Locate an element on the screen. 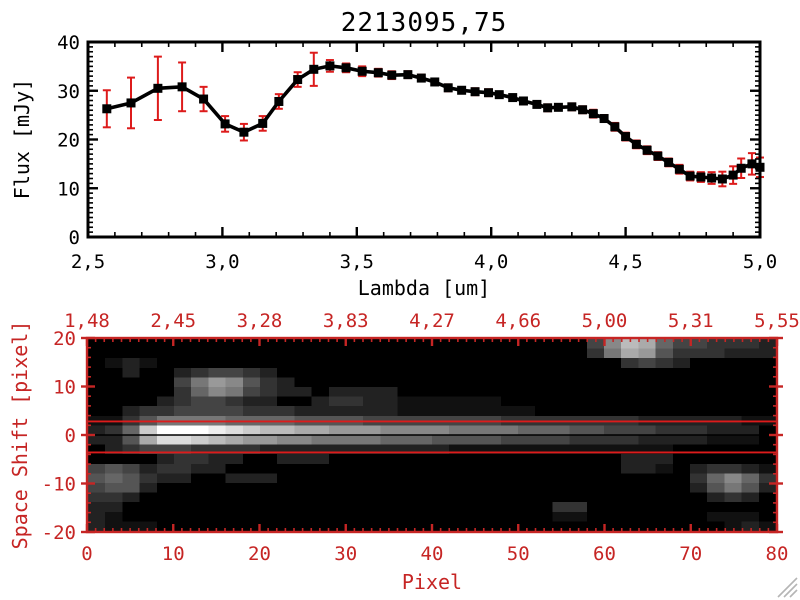 The height and width of the screenshot is (600, 800). wavelength-tick-label: 5,31 is located at coordinates (691, 321).